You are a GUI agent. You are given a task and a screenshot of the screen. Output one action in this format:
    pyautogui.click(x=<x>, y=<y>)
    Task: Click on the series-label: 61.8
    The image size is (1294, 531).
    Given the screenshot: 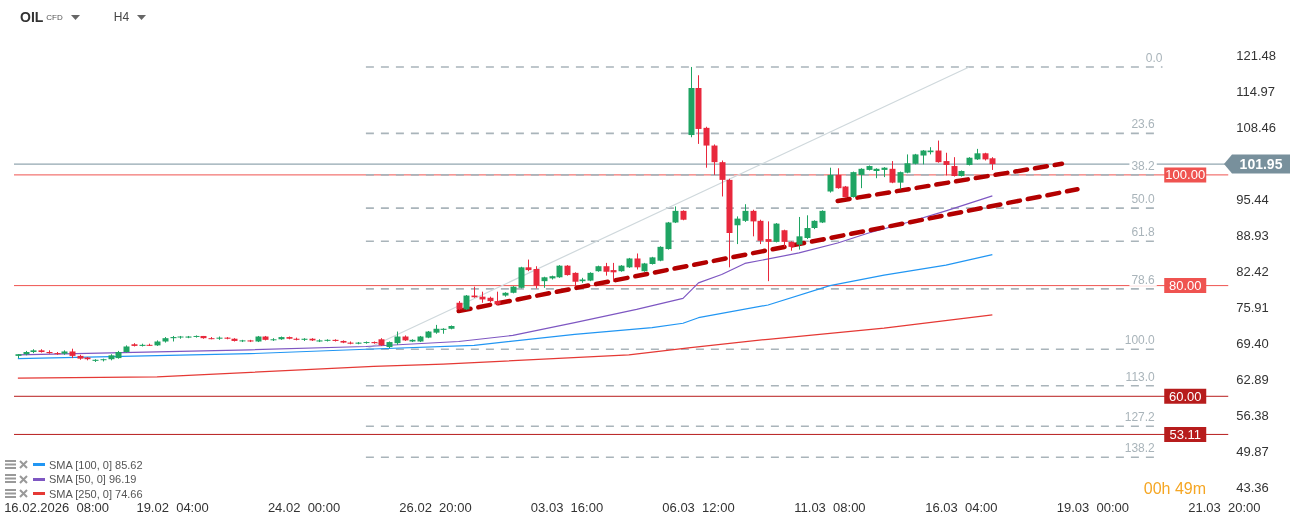 What is the action you would take?
    pyautogui.click(x=1143, y=232)
    